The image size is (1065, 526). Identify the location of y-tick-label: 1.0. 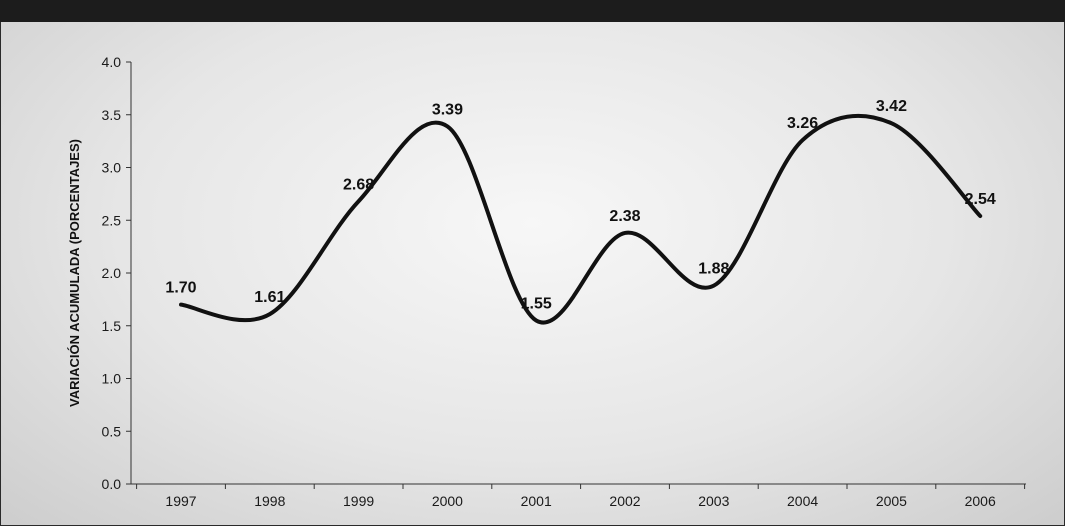
(112, 379).